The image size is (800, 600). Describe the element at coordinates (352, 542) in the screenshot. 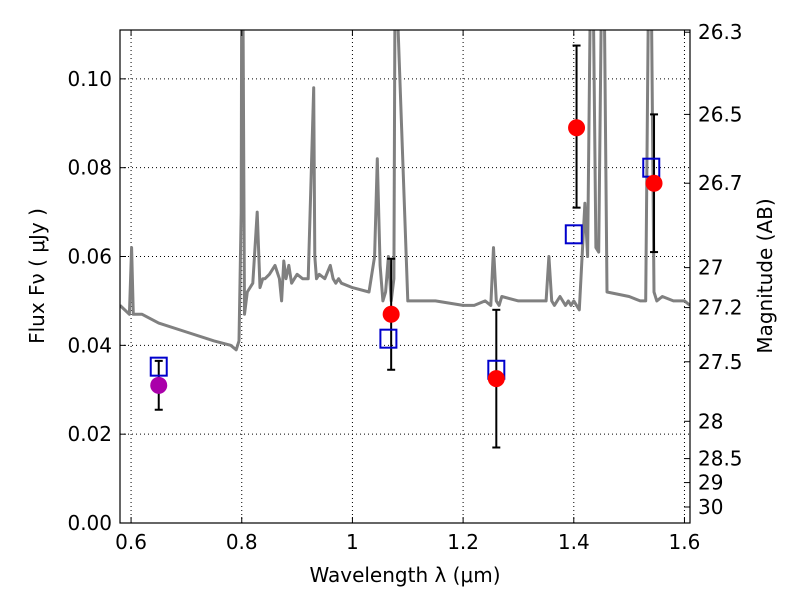

I see `x-tick-label: 1` at that location.